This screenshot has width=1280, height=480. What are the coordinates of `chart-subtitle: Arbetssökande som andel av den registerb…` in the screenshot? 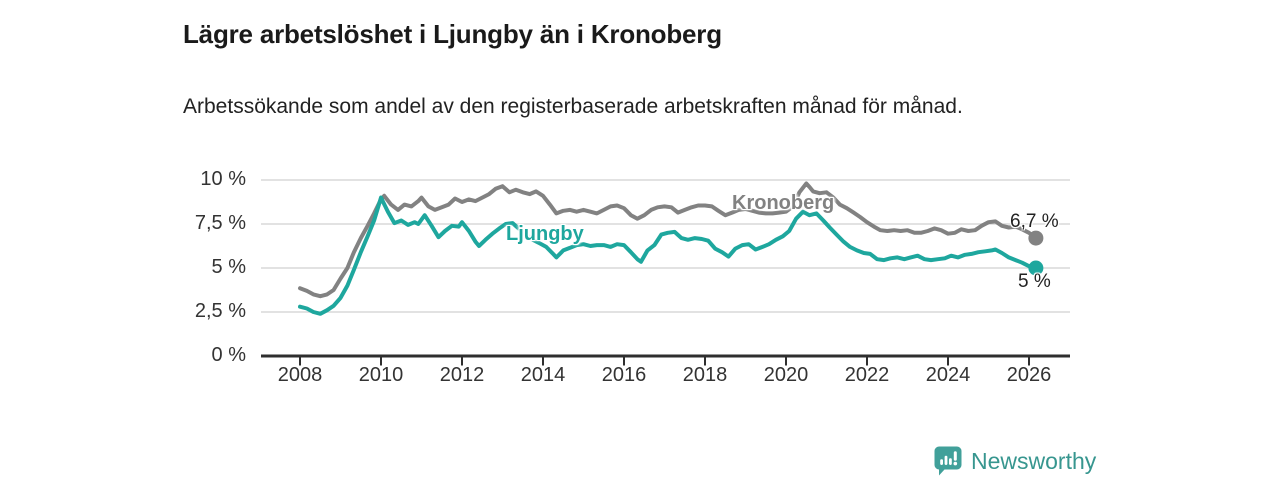 It's located at (573, 106).